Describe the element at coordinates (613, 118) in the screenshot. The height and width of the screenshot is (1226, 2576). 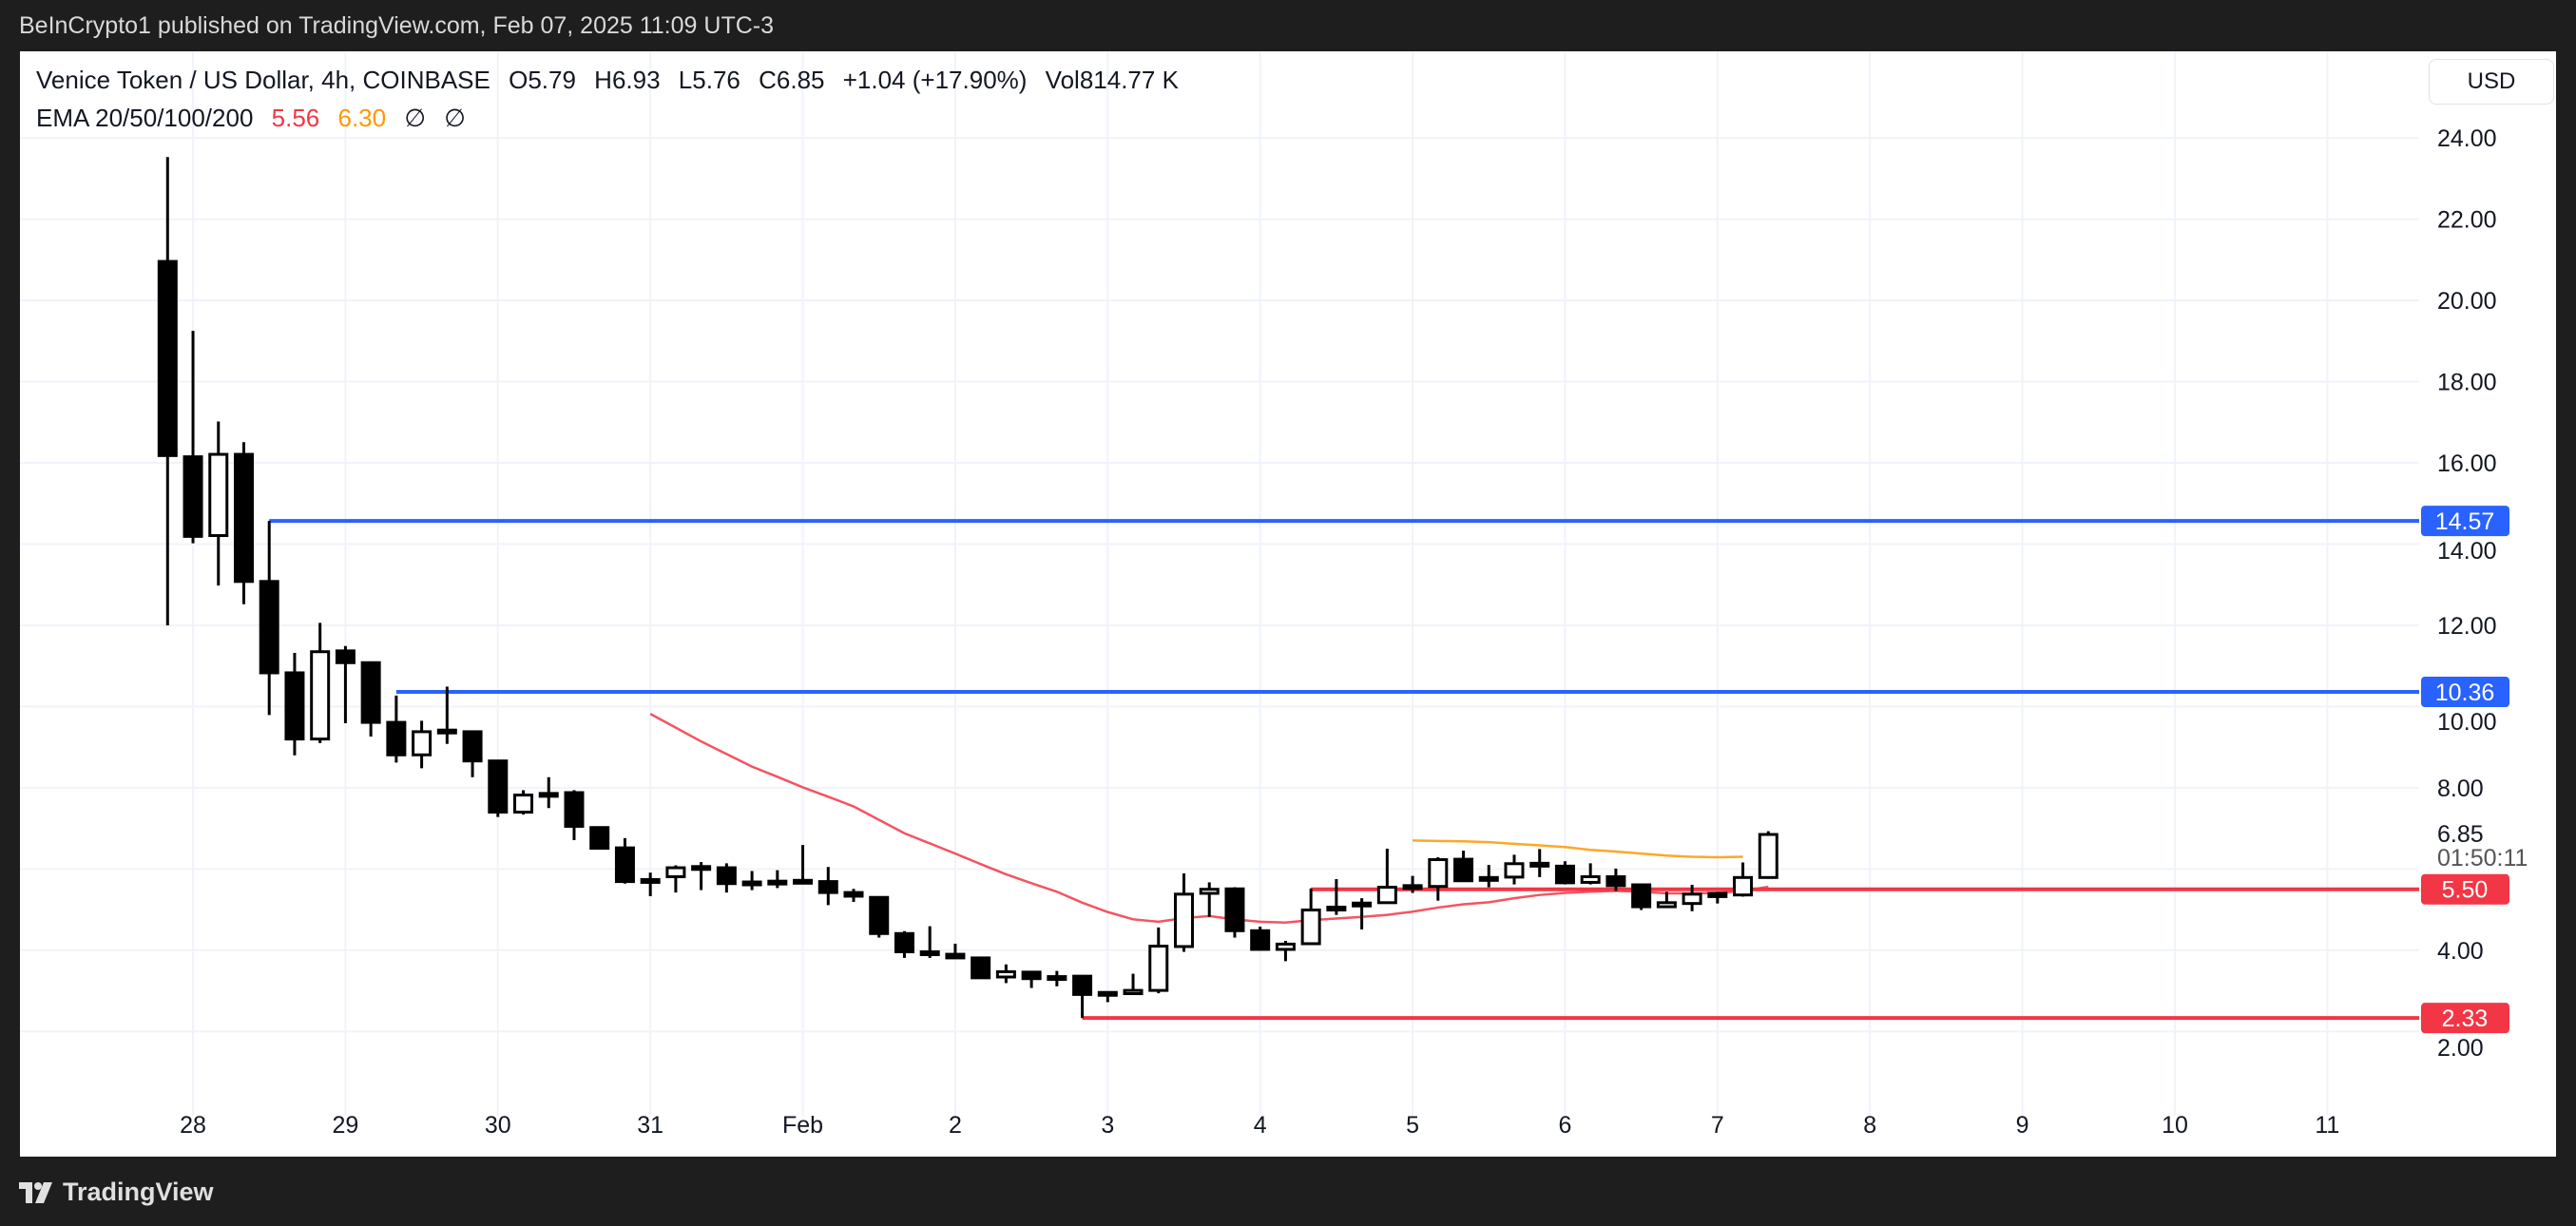
I see `ema-legend-row: EMA 20/50/100/200 5.56 6.30 ∅ ∅` at that location.